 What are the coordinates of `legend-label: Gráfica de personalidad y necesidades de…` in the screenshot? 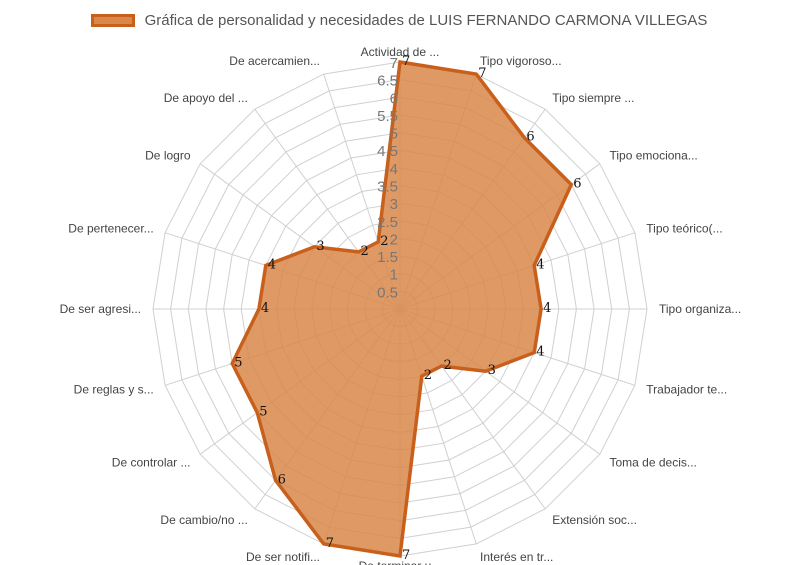 It's located at (426, 20).